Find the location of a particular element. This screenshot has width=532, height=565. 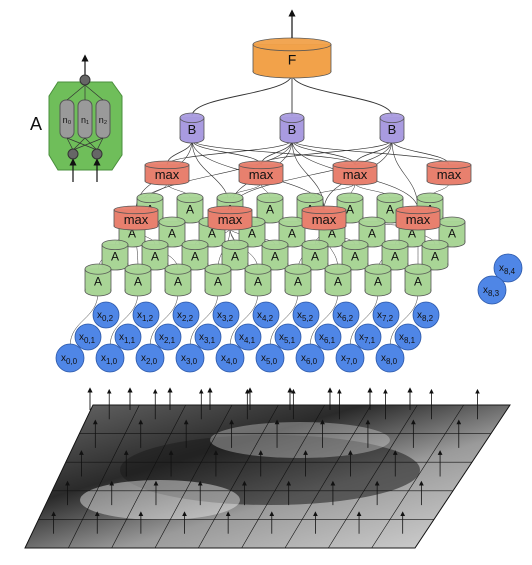

input-node-1-0: x1,0 is located at coordinates (110, 358).